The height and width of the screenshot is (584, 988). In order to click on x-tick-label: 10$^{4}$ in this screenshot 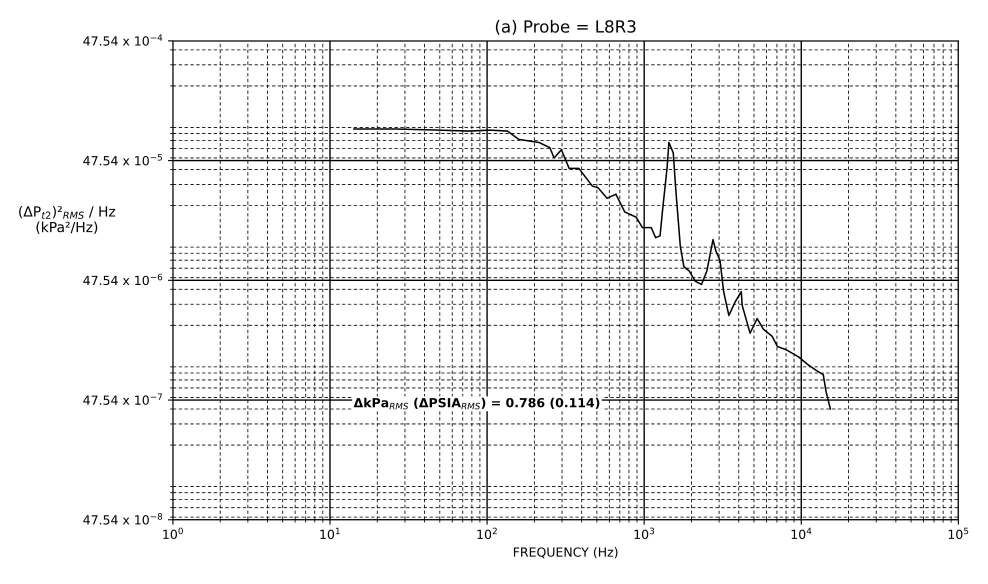, I will do `click(802, 534)`.